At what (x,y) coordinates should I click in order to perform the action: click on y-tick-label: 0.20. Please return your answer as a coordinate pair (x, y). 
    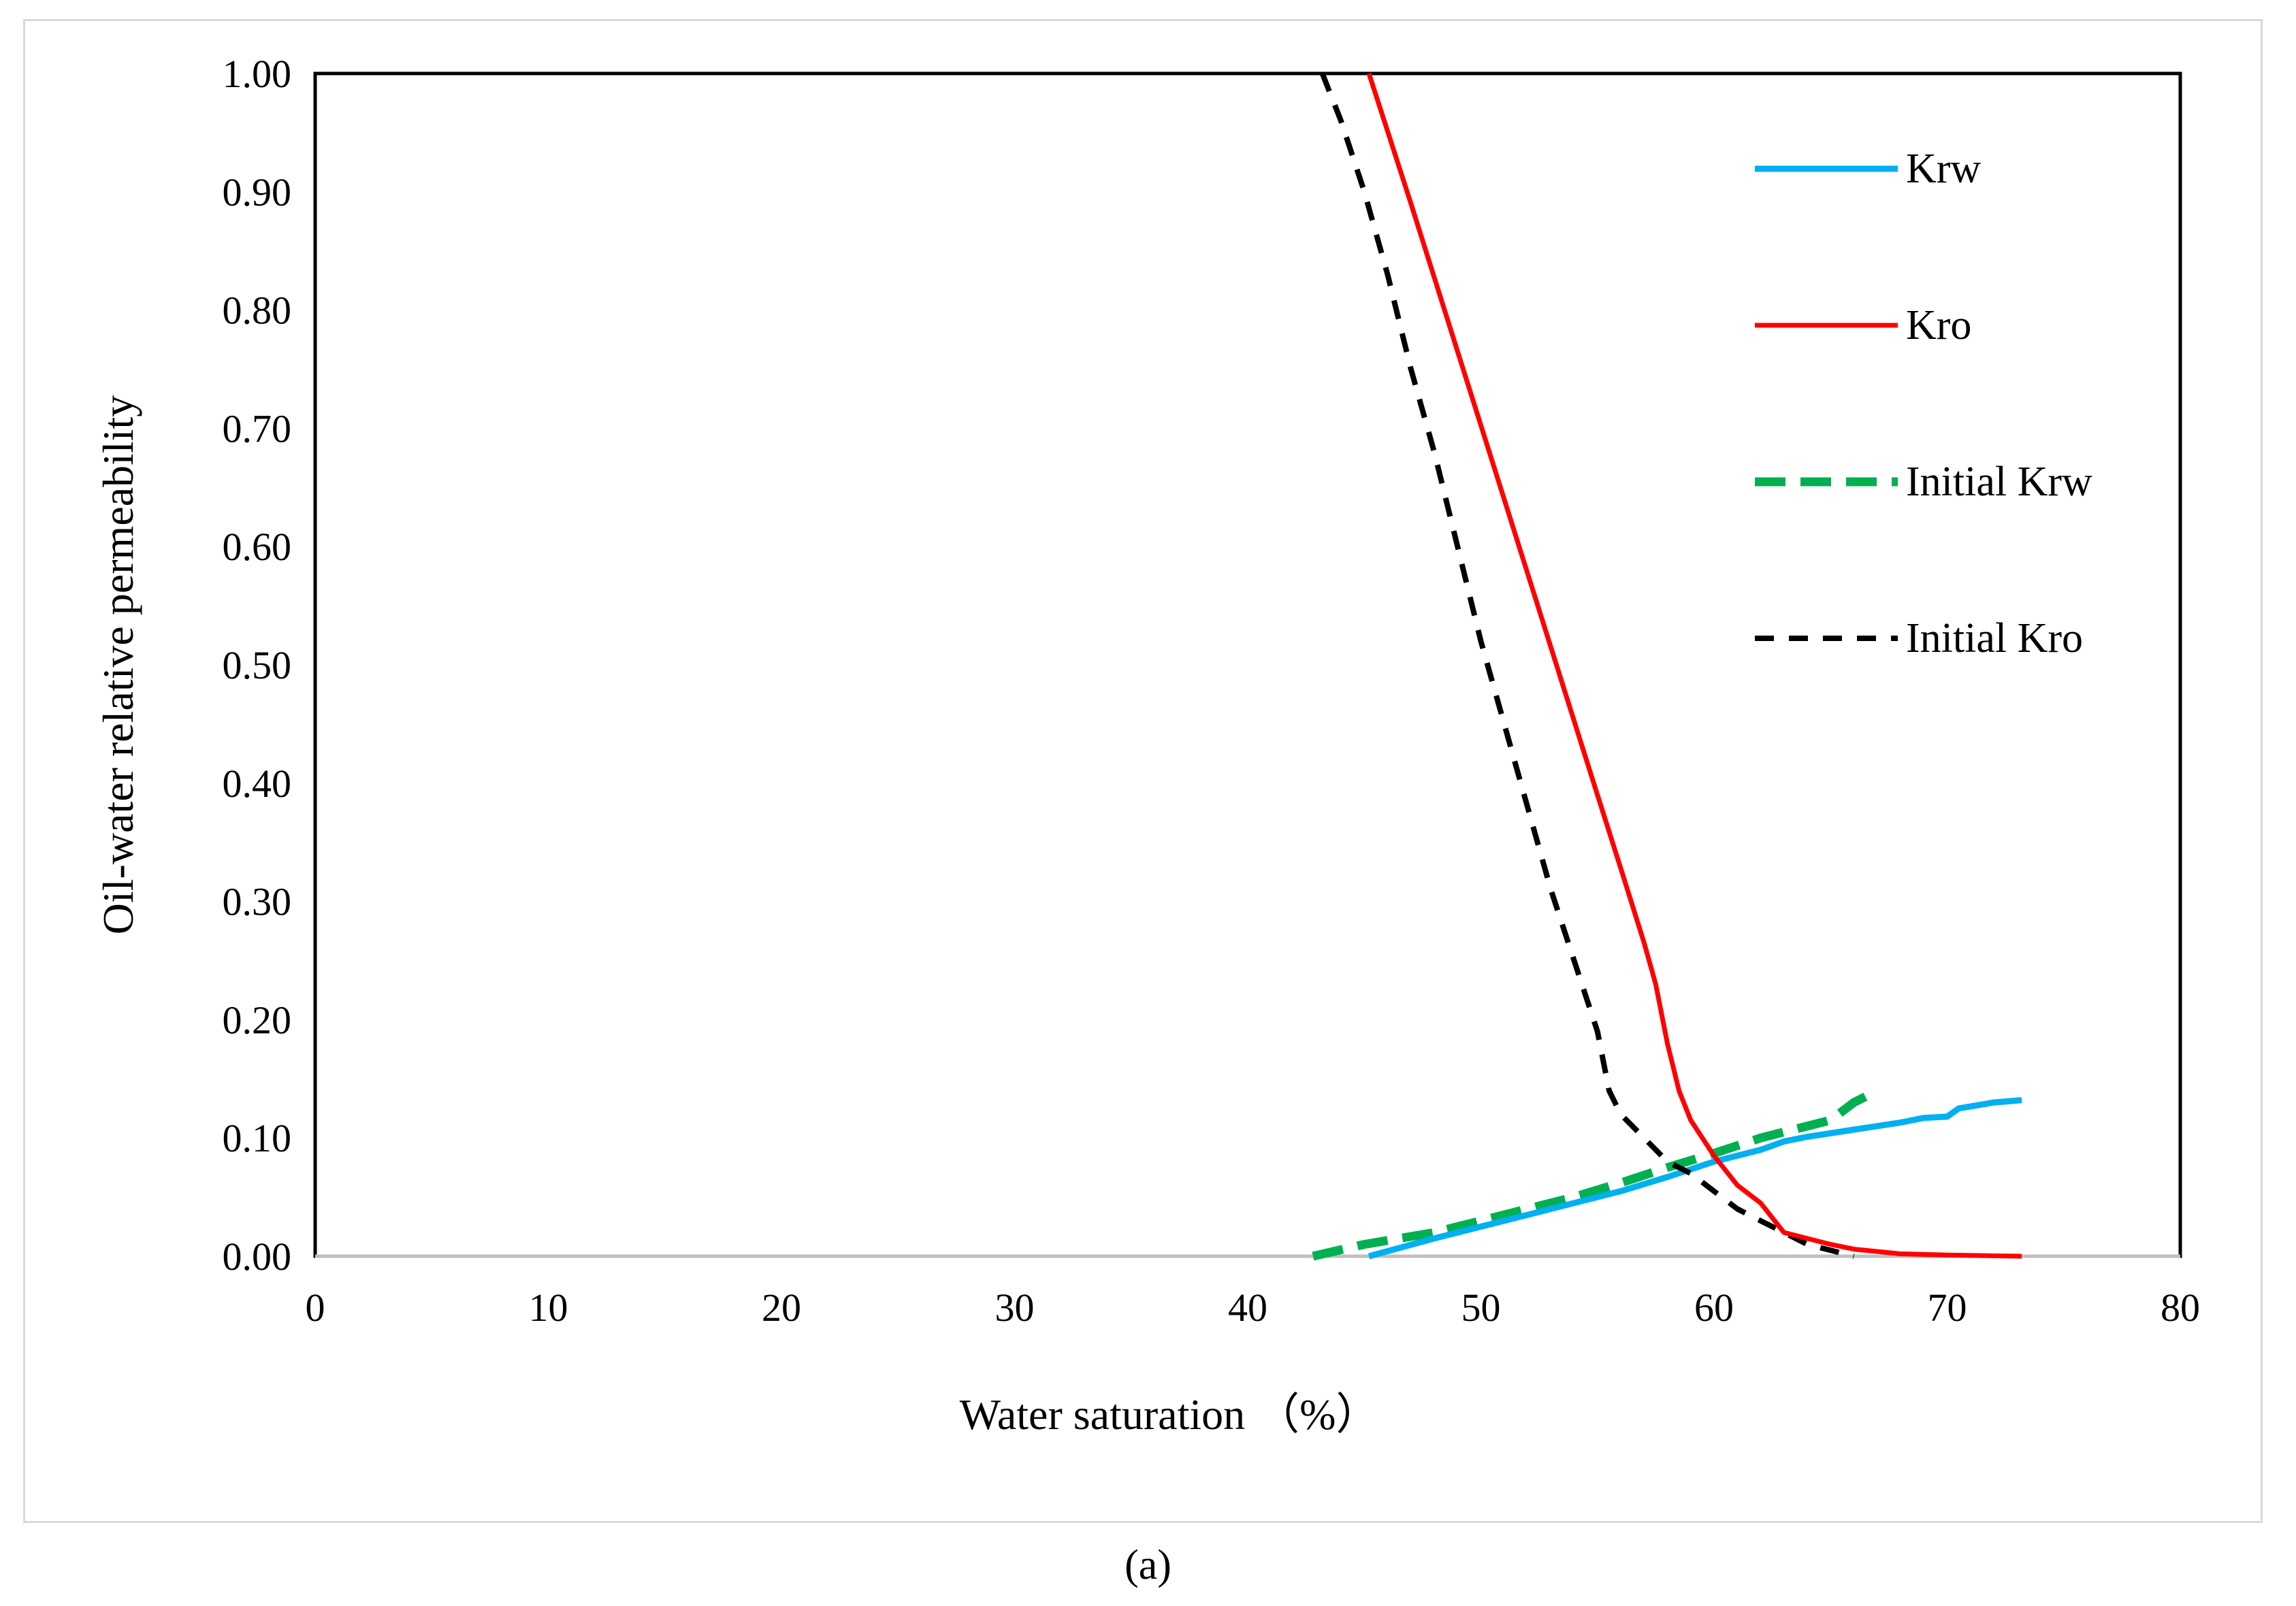
    Looking at the image, I should click on (257, 1020).